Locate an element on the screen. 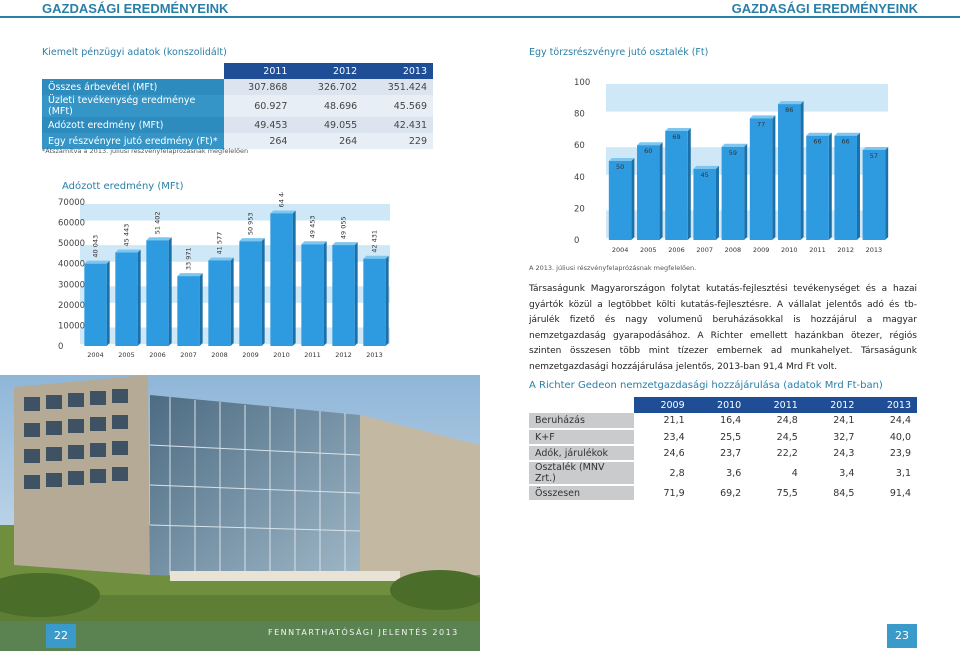  contrib-row-value: 40,0 is located at coordinates (888, 437).